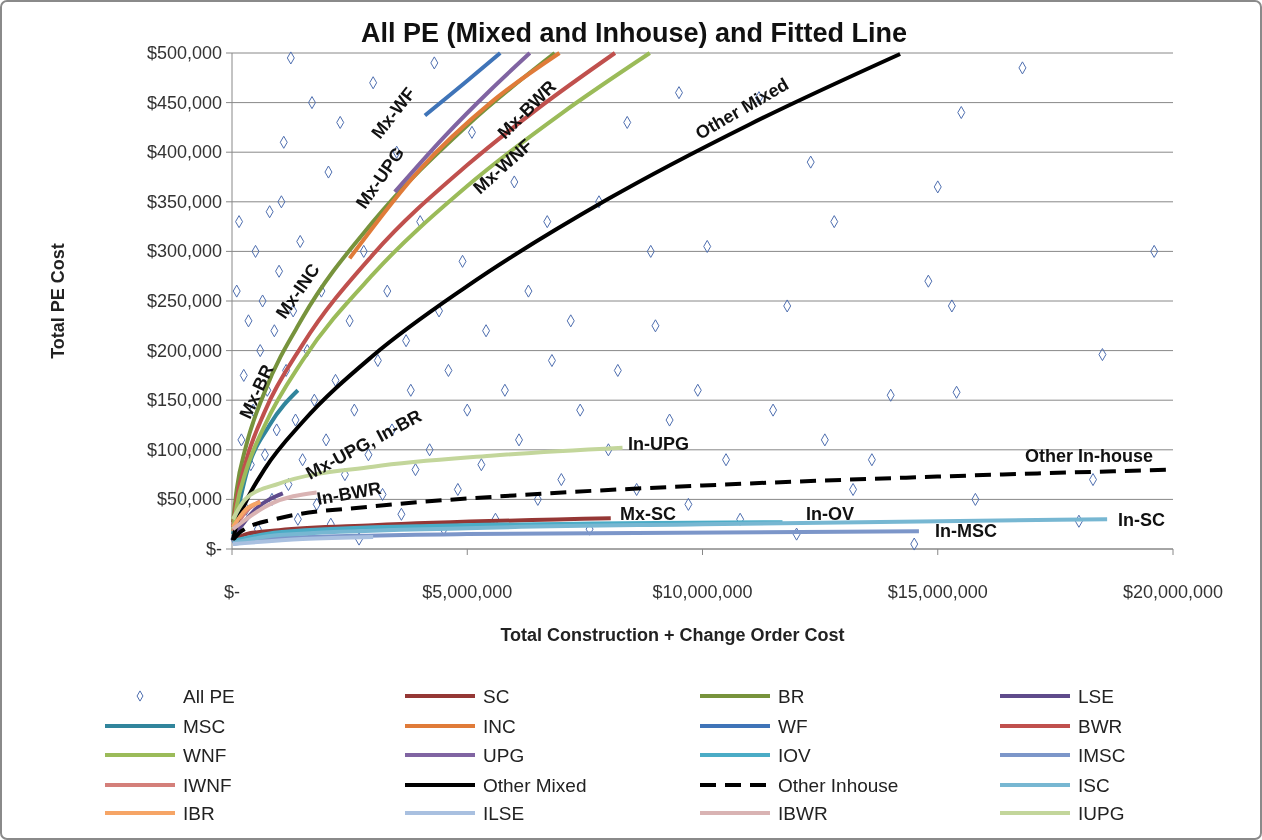 The width and height of the screenshot is (1262, 840). Describe the element at coordinates (184, 102) in the screenshot. I see `y-tick-label: $450,000` at that location.